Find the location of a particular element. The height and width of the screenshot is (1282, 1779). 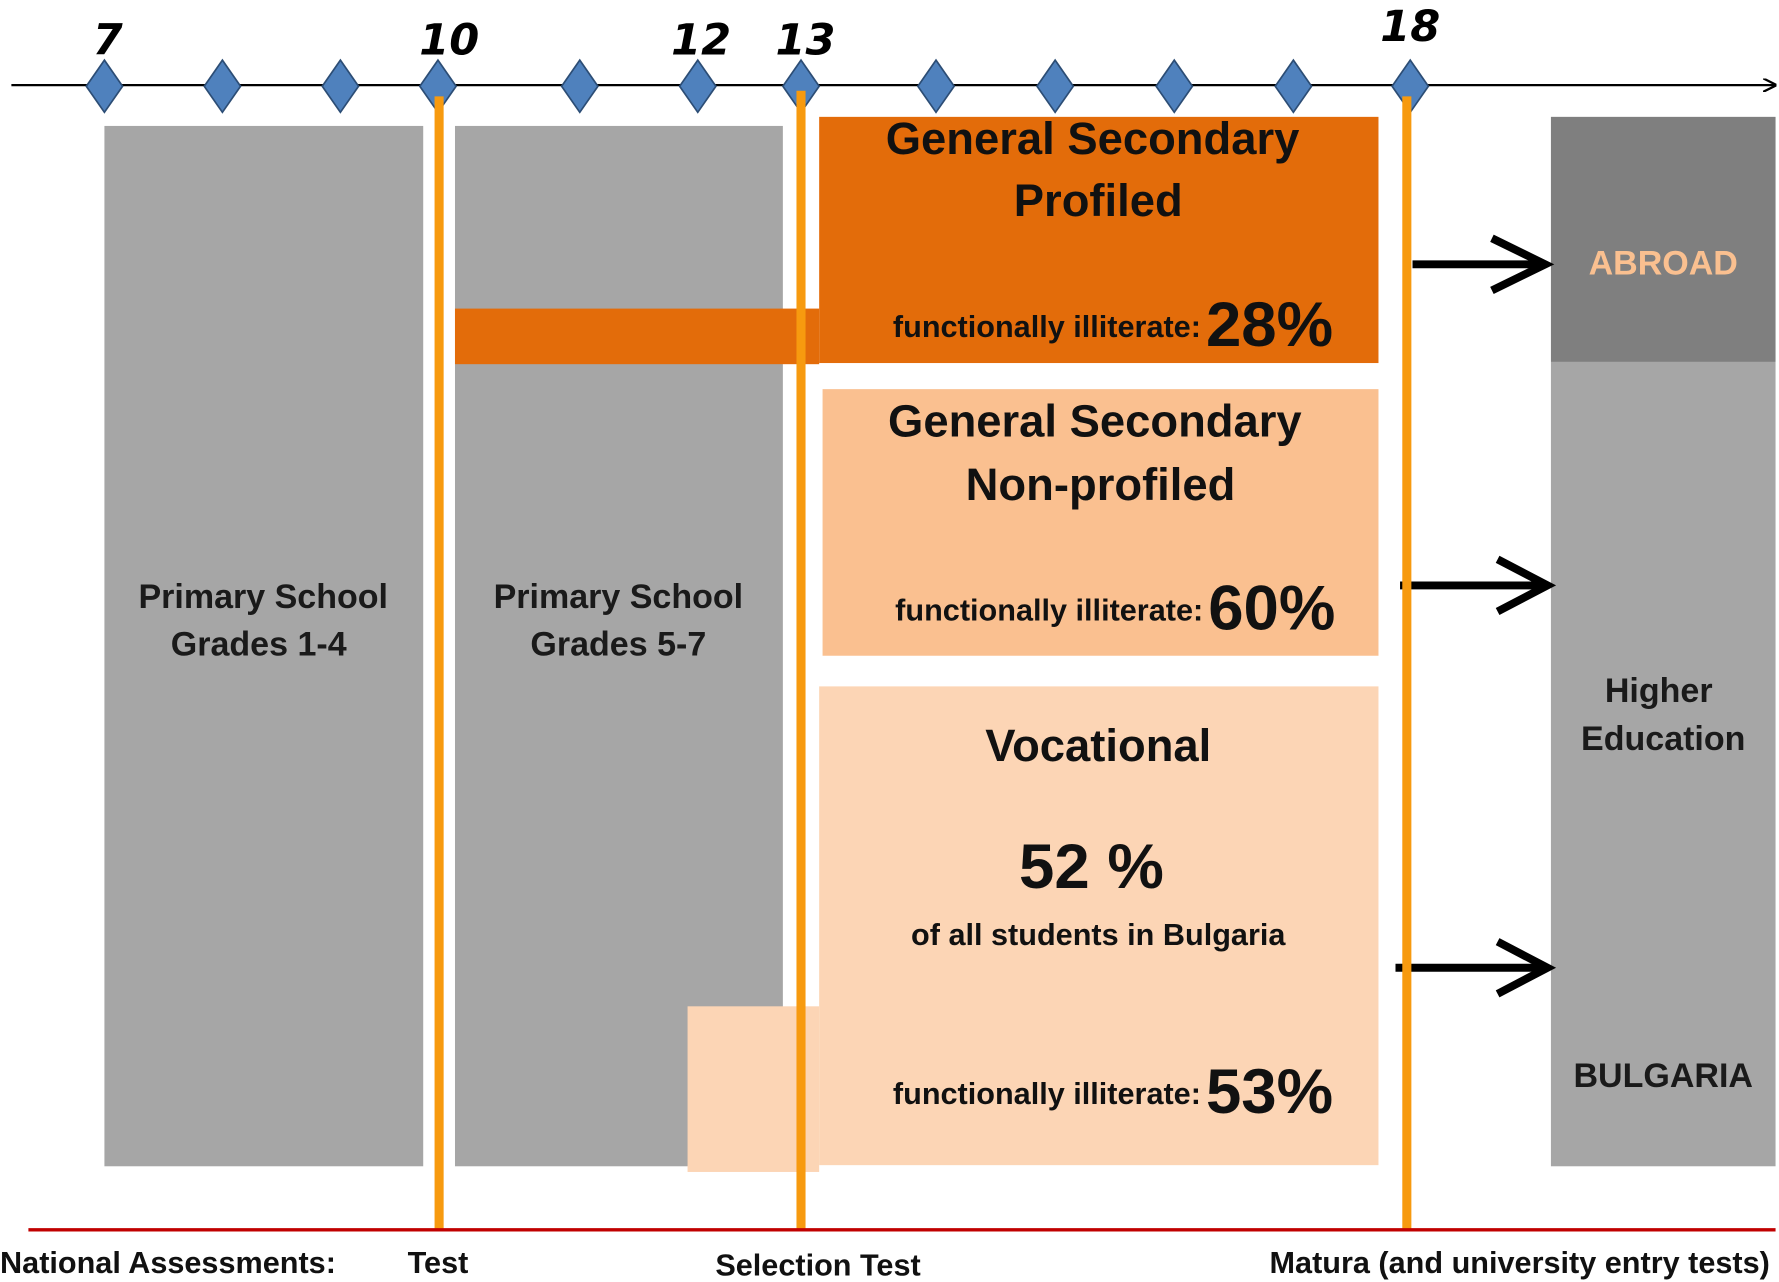

assessment: Selection Test is located at coordinates (817, 1265).